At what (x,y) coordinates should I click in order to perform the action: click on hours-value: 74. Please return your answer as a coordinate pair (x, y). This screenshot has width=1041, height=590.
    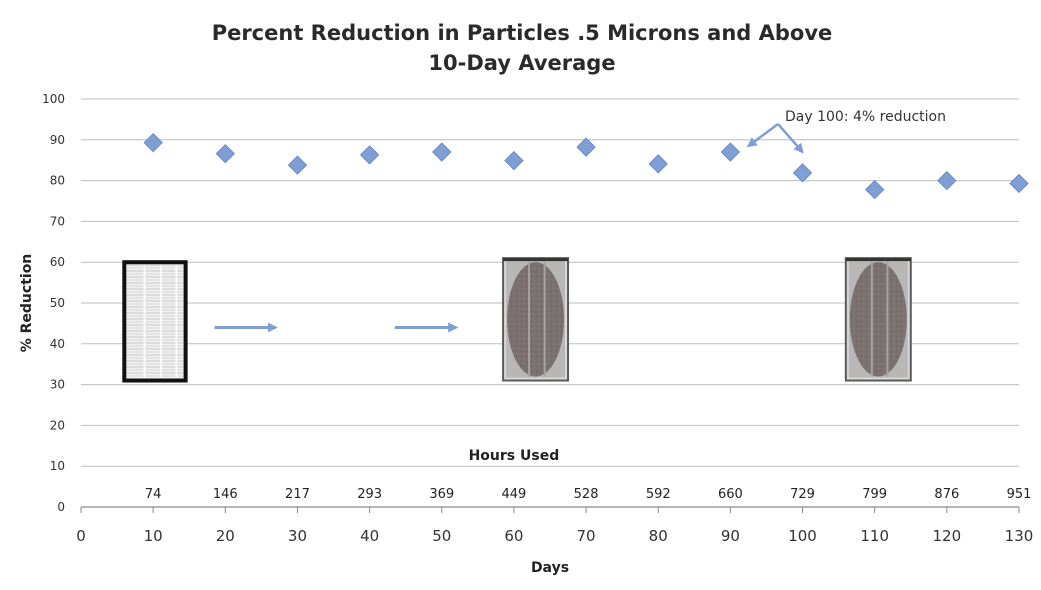
    Looking at the image, I should click on (153, 494).